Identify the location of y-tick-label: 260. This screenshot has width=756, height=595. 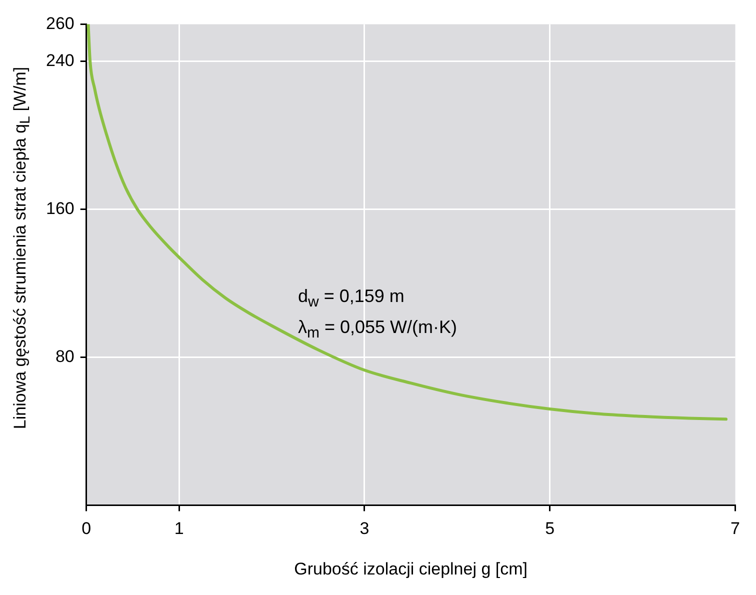
(60, 23).